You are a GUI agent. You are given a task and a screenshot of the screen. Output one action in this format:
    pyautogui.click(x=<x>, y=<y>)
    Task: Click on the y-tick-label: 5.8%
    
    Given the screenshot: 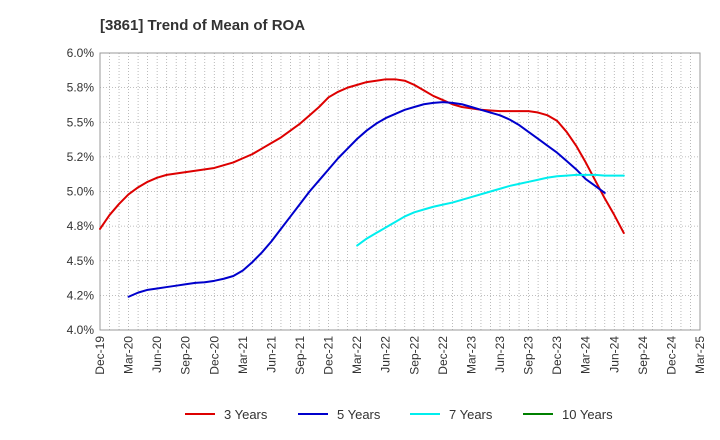 What is the action you would take?
    pyautogui.click(x=81, y=88)
    